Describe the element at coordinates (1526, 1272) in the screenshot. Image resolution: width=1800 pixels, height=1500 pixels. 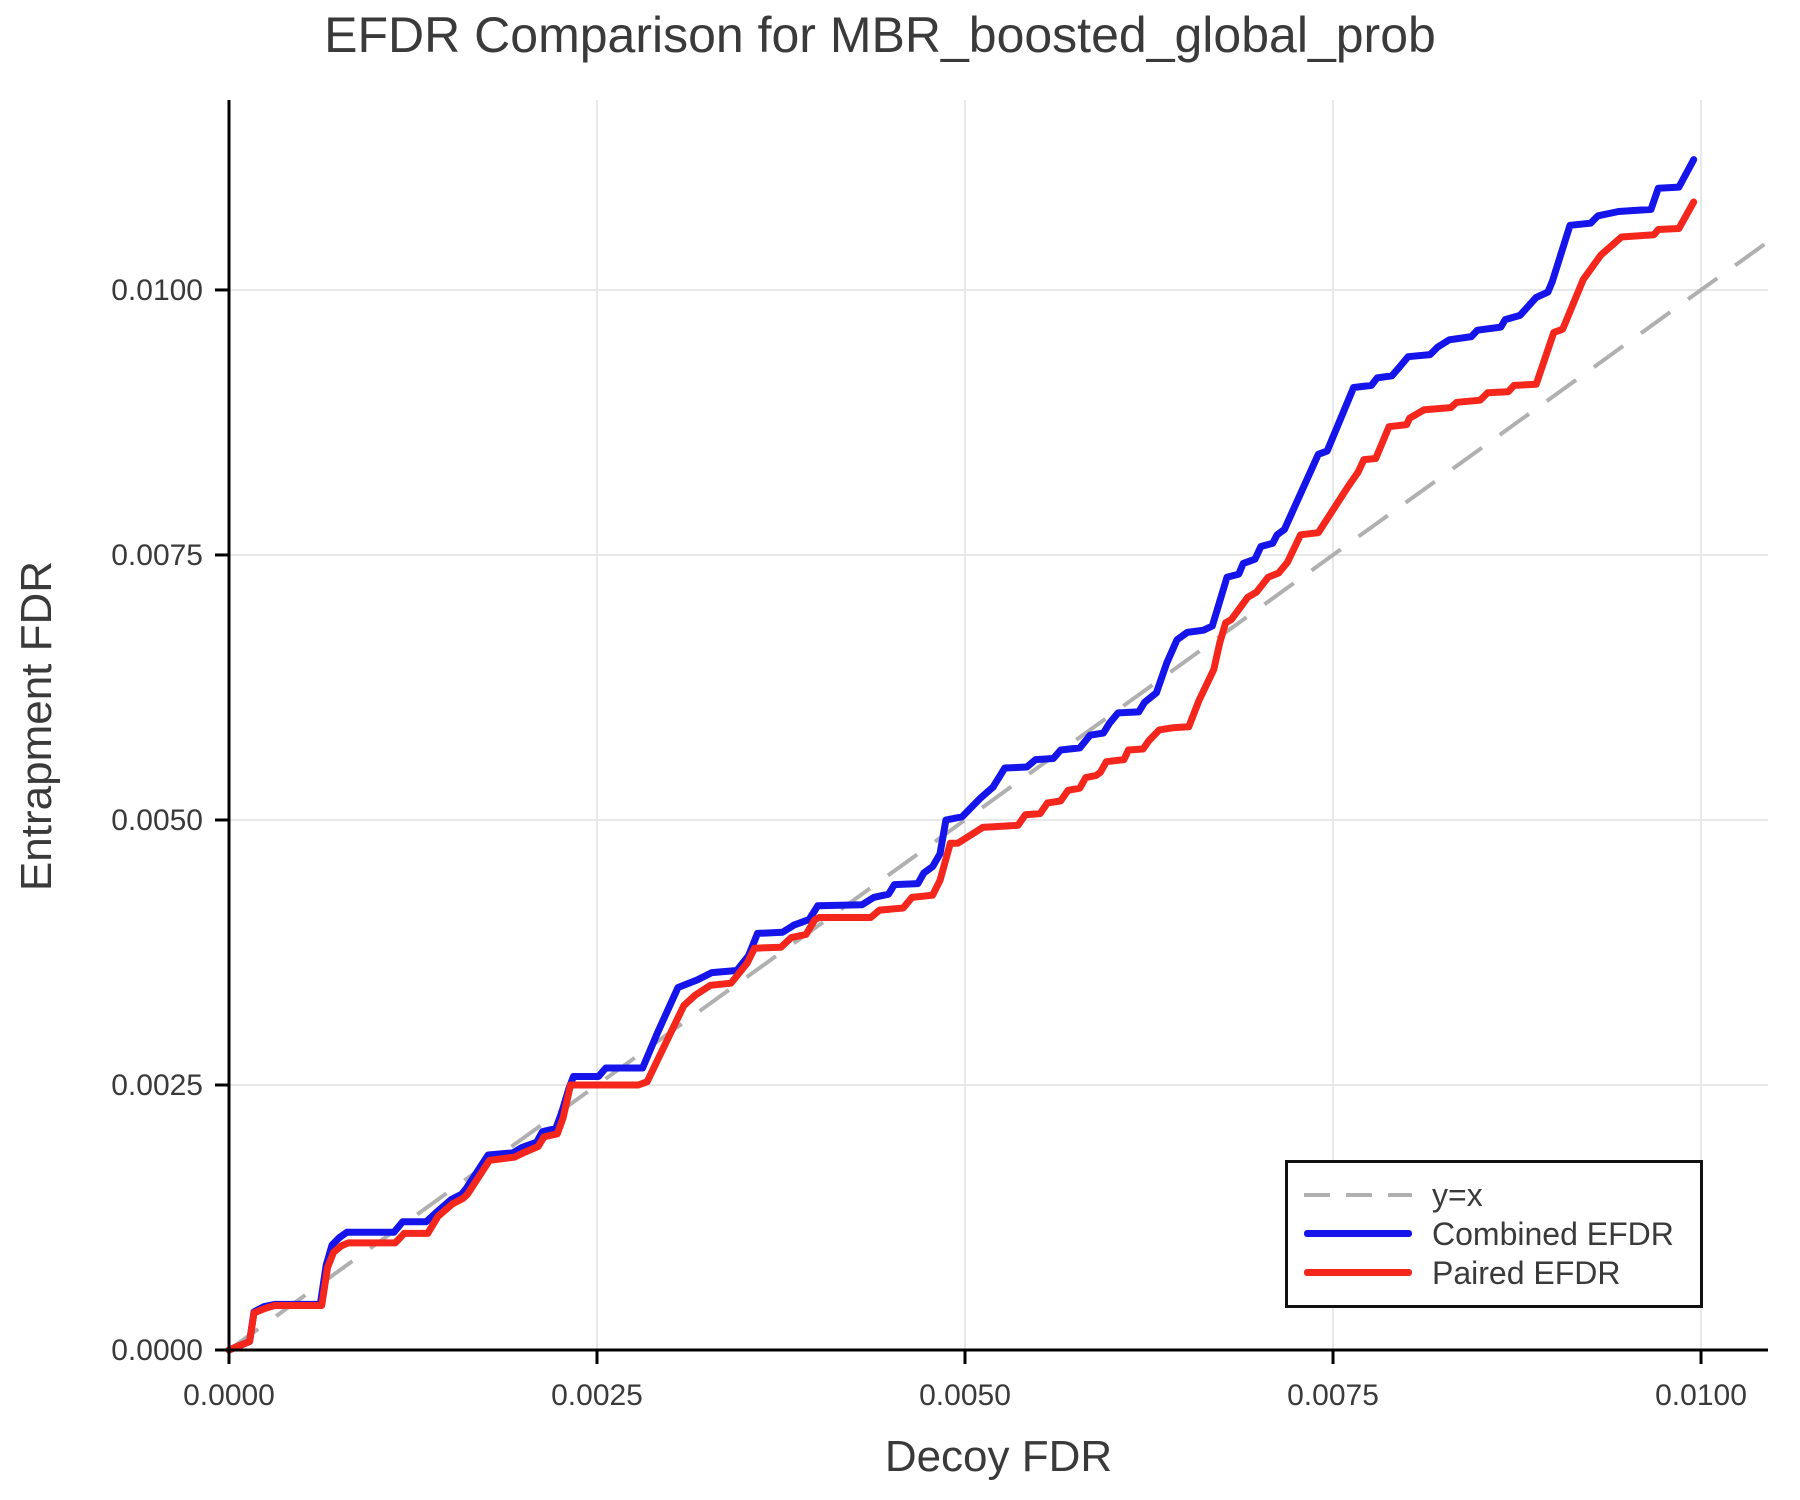
I see `legend-label-paired: Paired EFDR` at that location.